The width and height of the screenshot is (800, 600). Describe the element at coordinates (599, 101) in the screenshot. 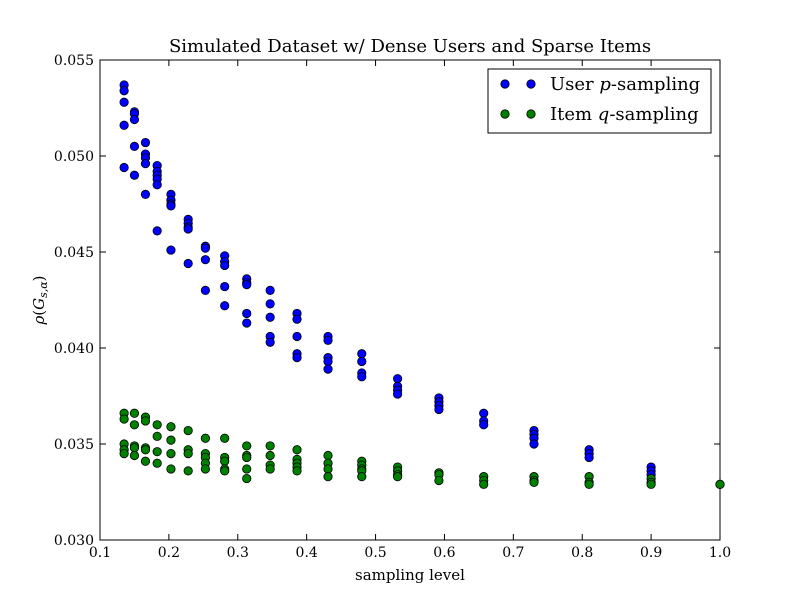

I see `legend: User p-sampling Item q-sampling` at that location.